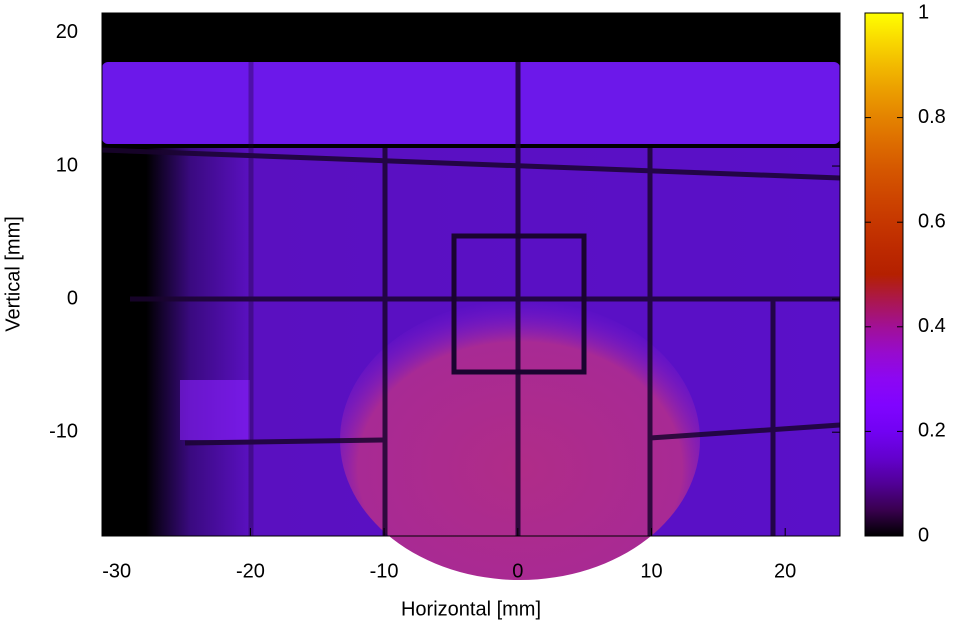  Describe the element at coordinates (517, 571) in the screenshot. I see `x-tick-label: 0` at that location.